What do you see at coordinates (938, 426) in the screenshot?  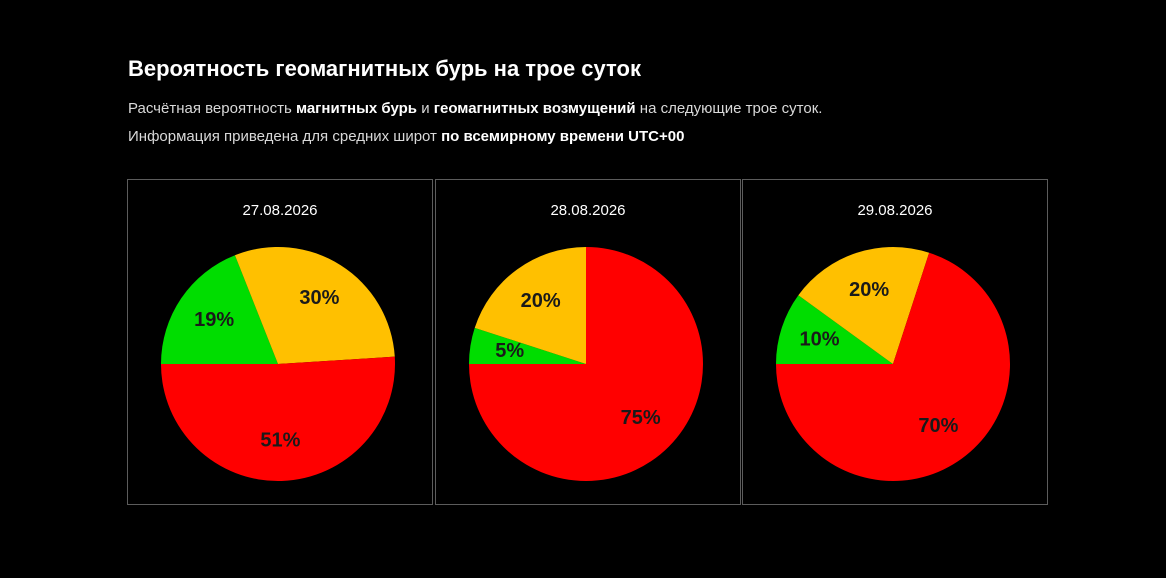 I see `pie-slice-label-2: 70%` at bounding box center [938, 426].